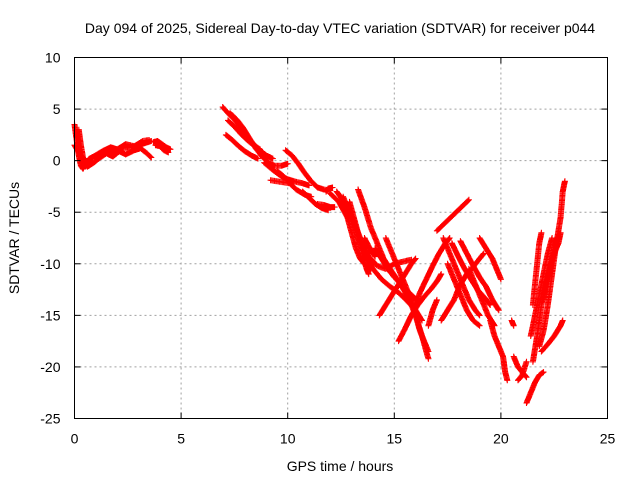 The height and width of the screenshot is (480, 640). Describe the element at coordinates (57, 109) in the screenshot. I see `y-tick-label: 5` at that location.